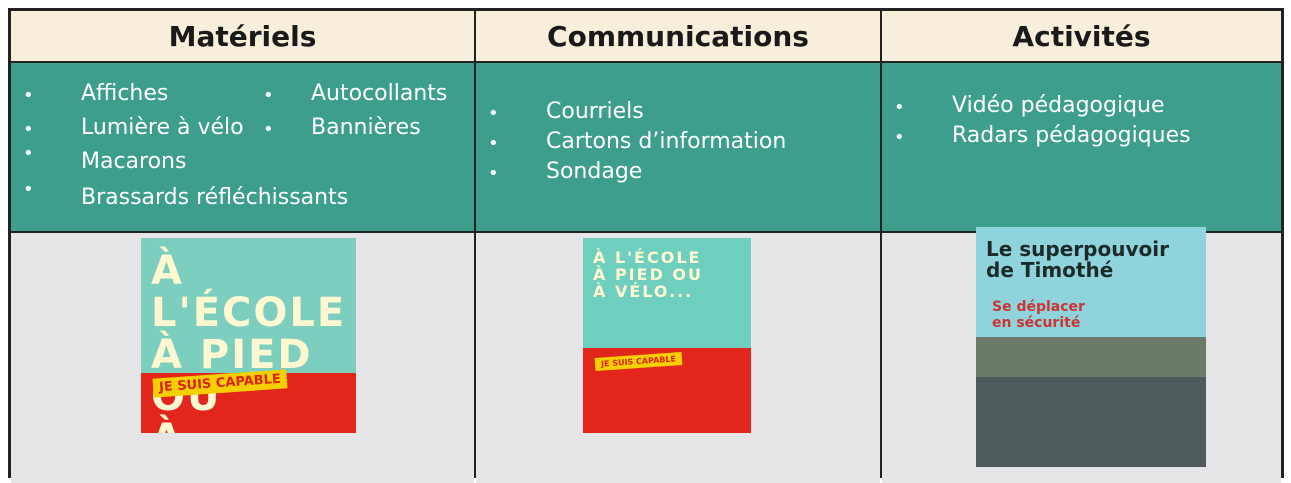  I want to click on list-item: Autocollants, so click(379, 93).